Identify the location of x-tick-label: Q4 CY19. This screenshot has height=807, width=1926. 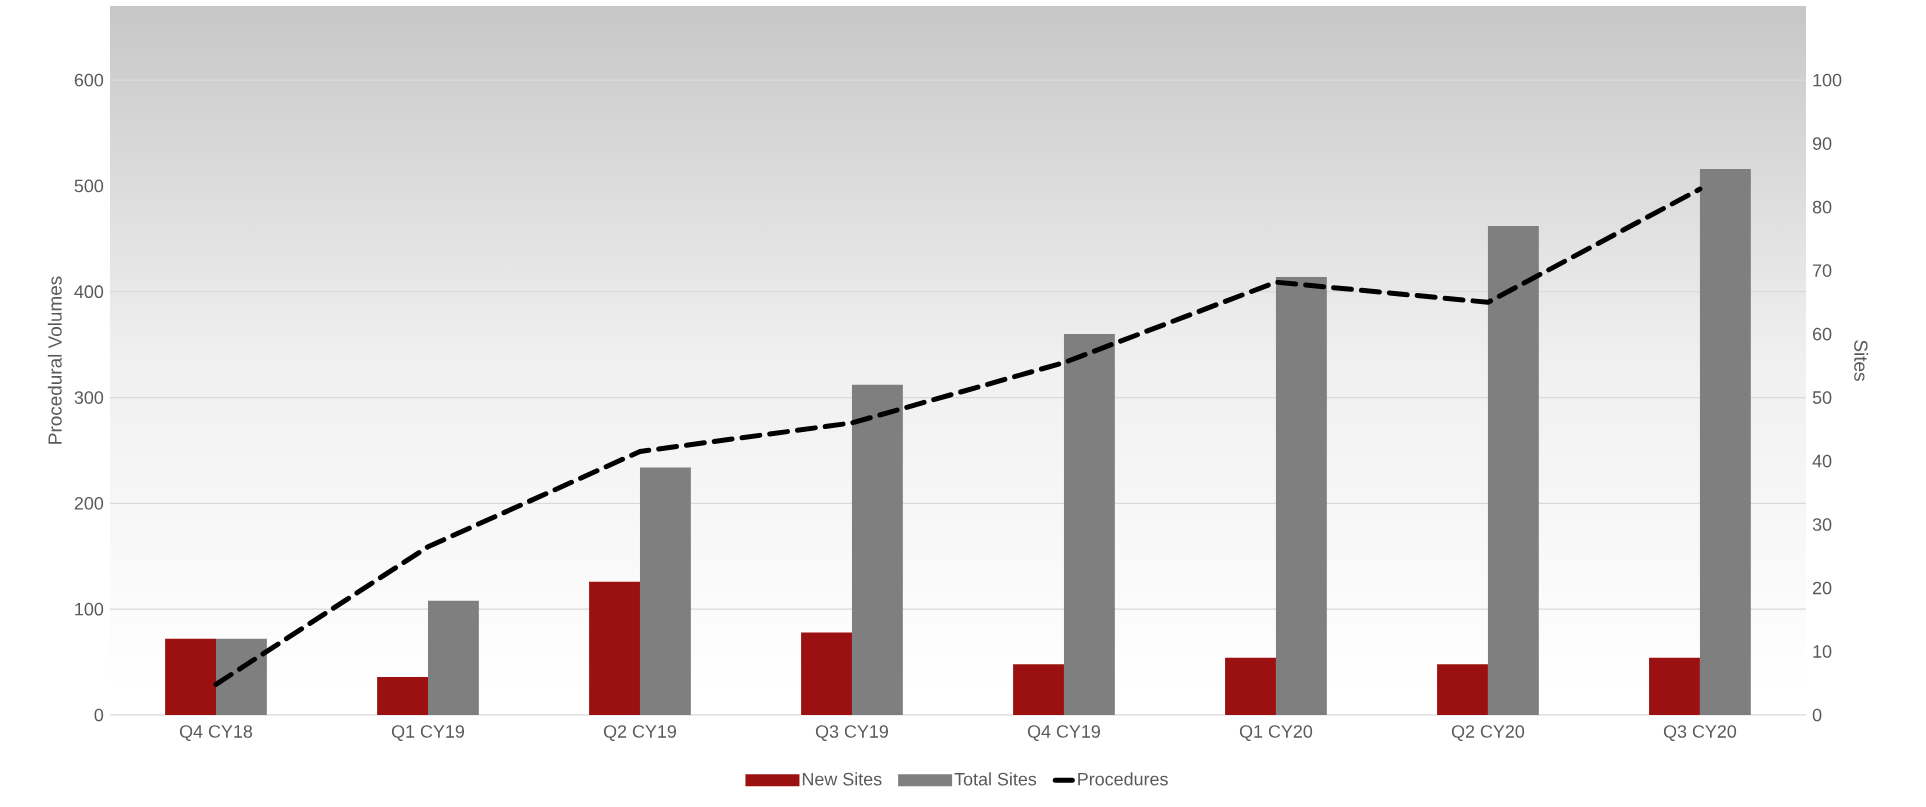
(1063, 733).